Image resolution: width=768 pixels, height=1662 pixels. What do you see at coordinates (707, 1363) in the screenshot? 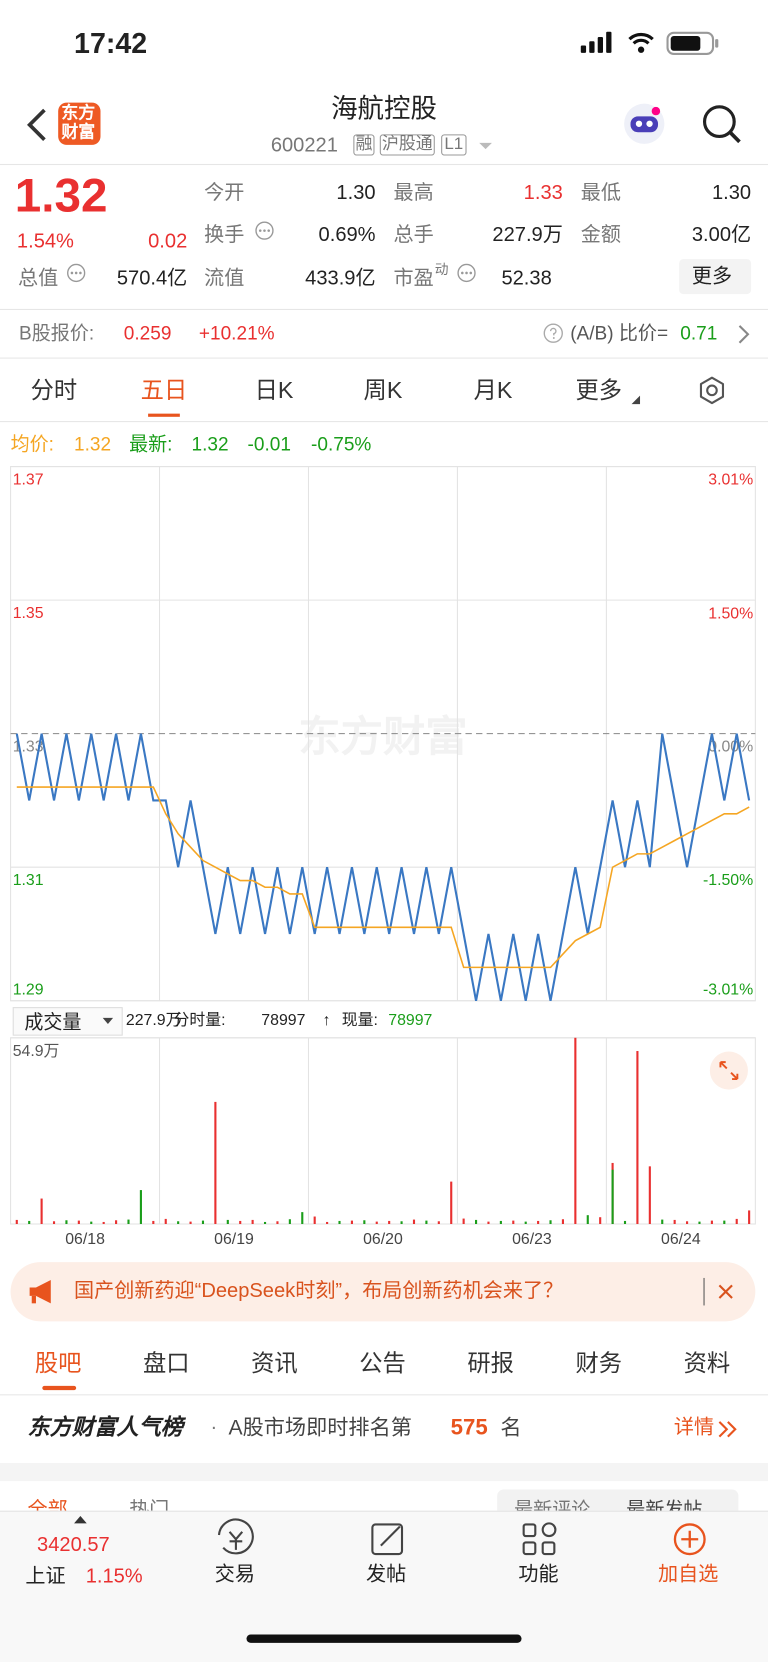
I see `sub-tab: 资料` at bounding box center [707, 1363].